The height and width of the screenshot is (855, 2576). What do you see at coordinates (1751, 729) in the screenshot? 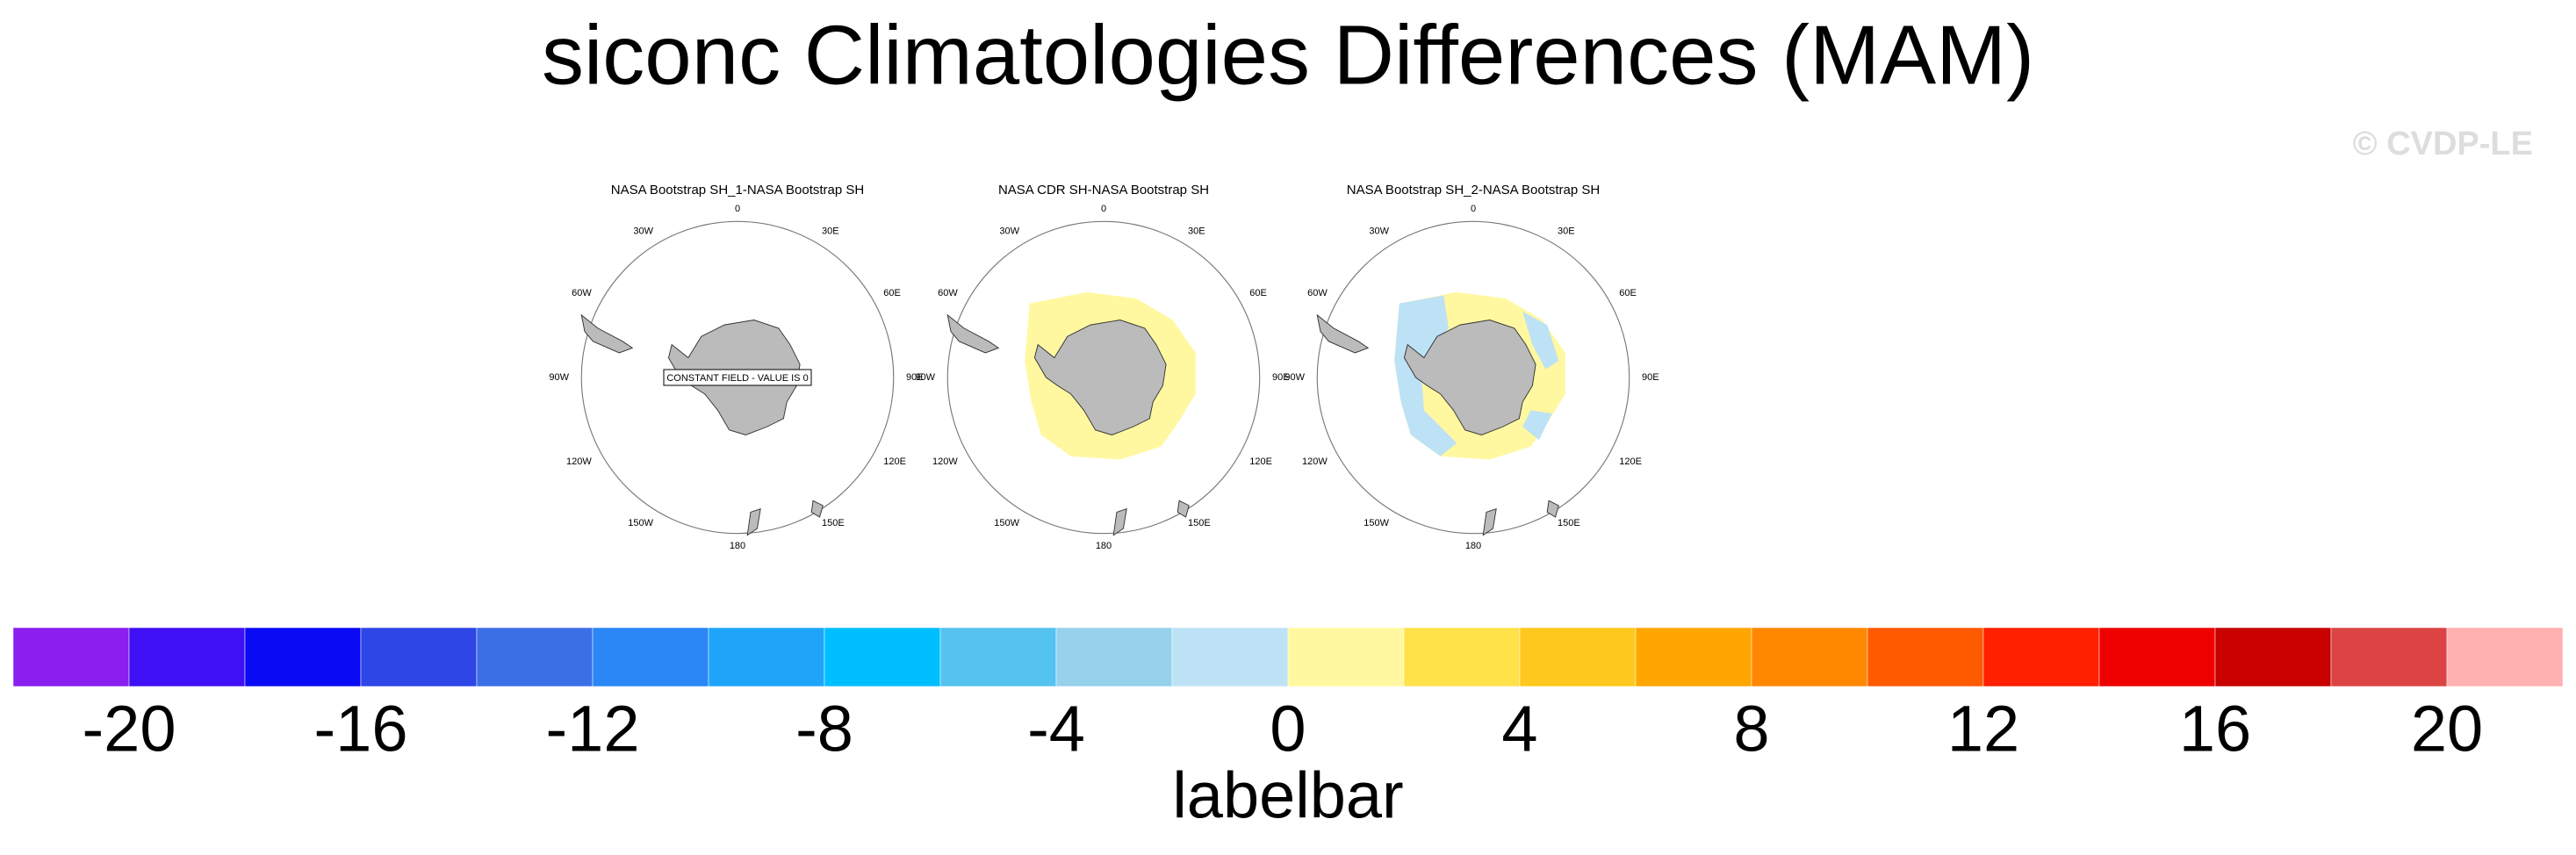
I see `tick-label: 8` at bounding box center [1751, 729].